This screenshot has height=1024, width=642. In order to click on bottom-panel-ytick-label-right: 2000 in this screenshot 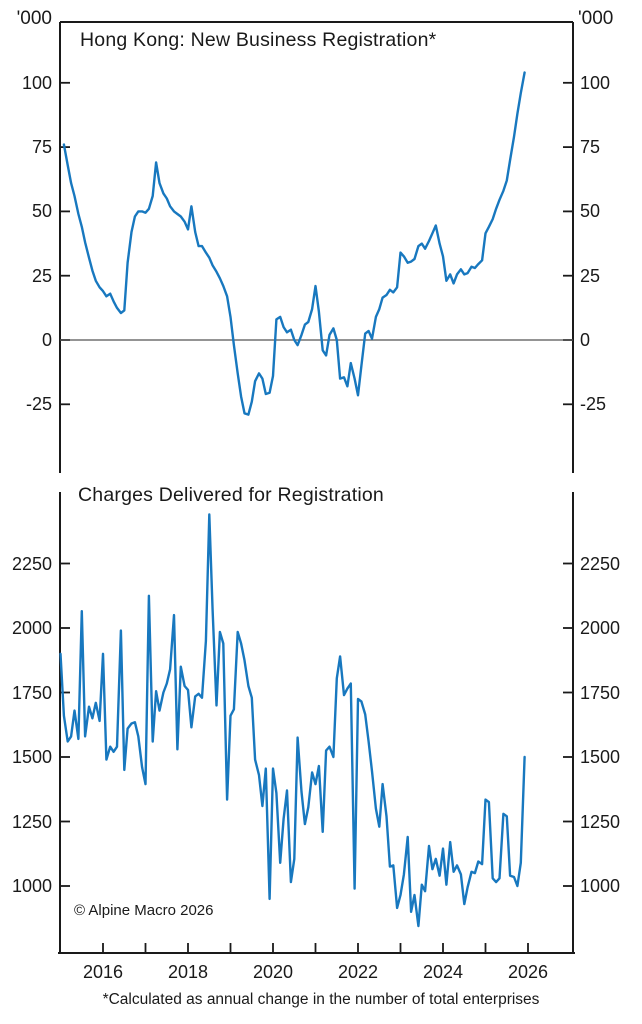, I will do `click(600, 628)`.